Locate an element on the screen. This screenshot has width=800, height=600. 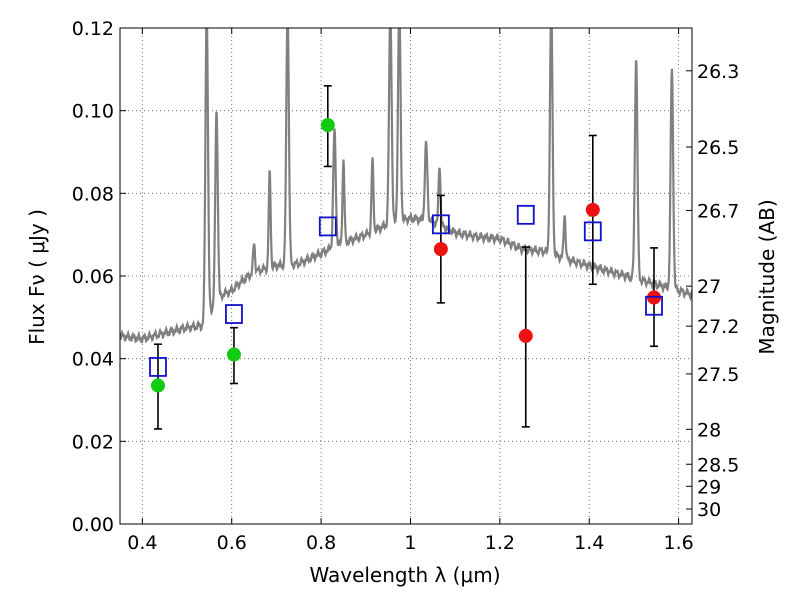
y-tick-label: 0.10 is located at coordinates (93, 112).